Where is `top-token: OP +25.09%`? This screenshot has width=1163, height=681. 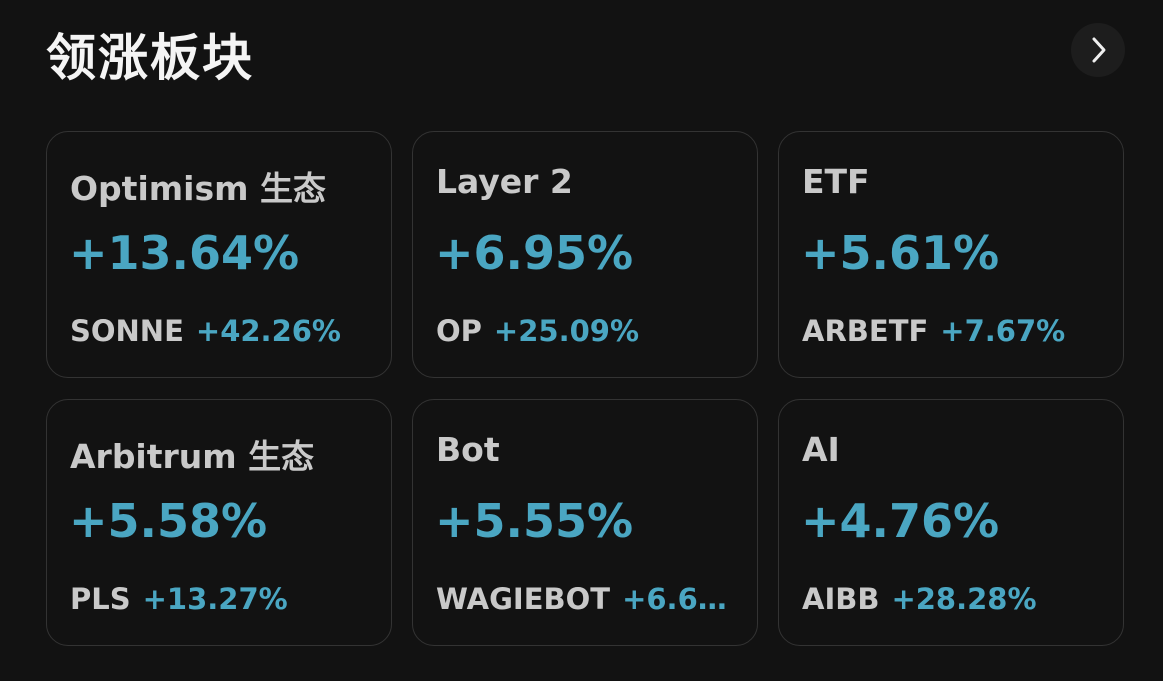
top-token: OP +25.09% is located at coordinates (537, 331).